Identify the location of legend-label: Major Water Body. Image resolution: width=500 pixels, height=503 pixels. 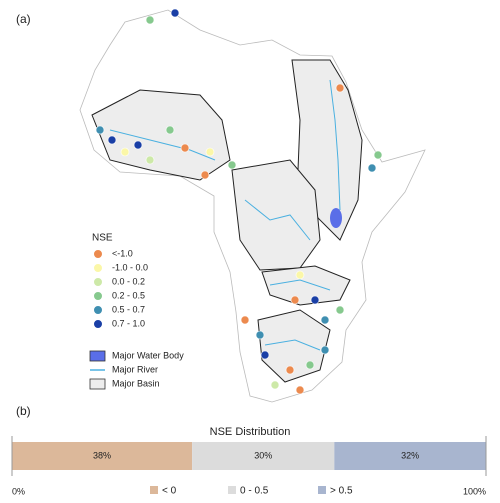
(148, 355).